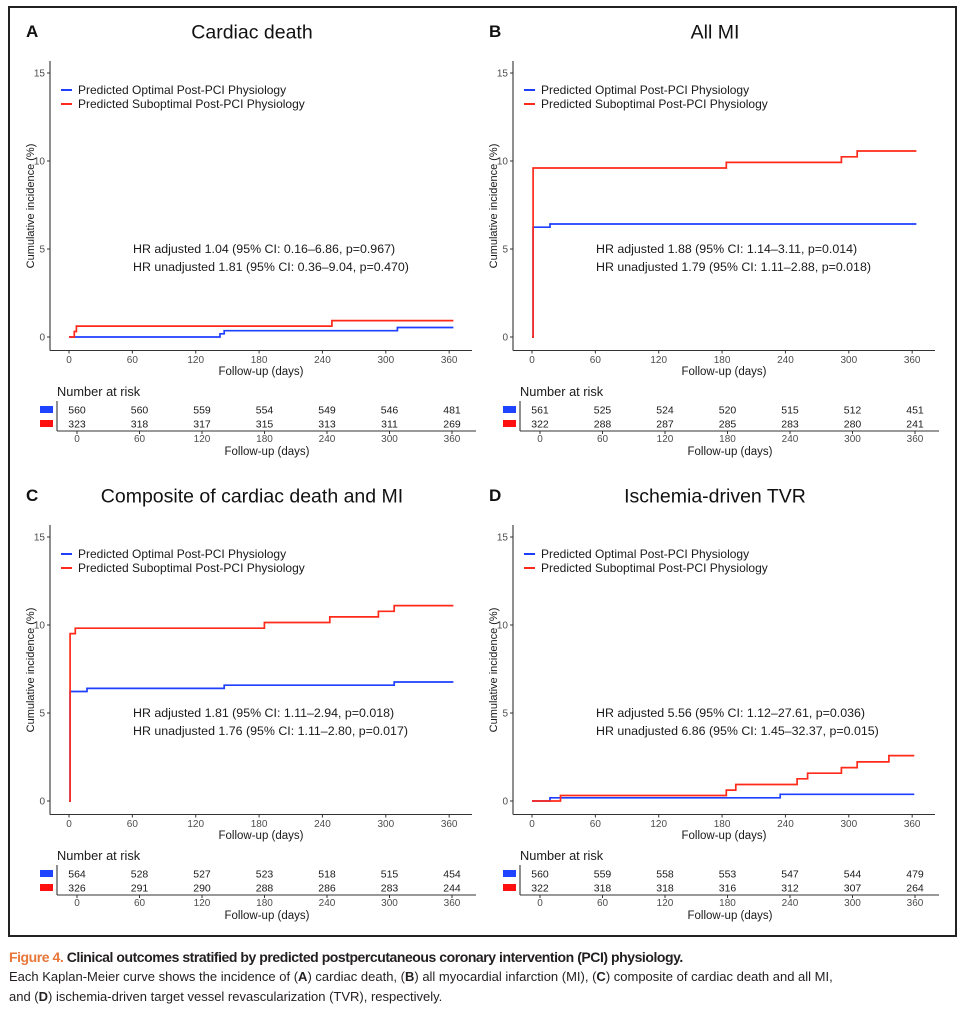 This screenshot has width=965, height=1013. I want to click on risk-value: 286, so click(327, 889).